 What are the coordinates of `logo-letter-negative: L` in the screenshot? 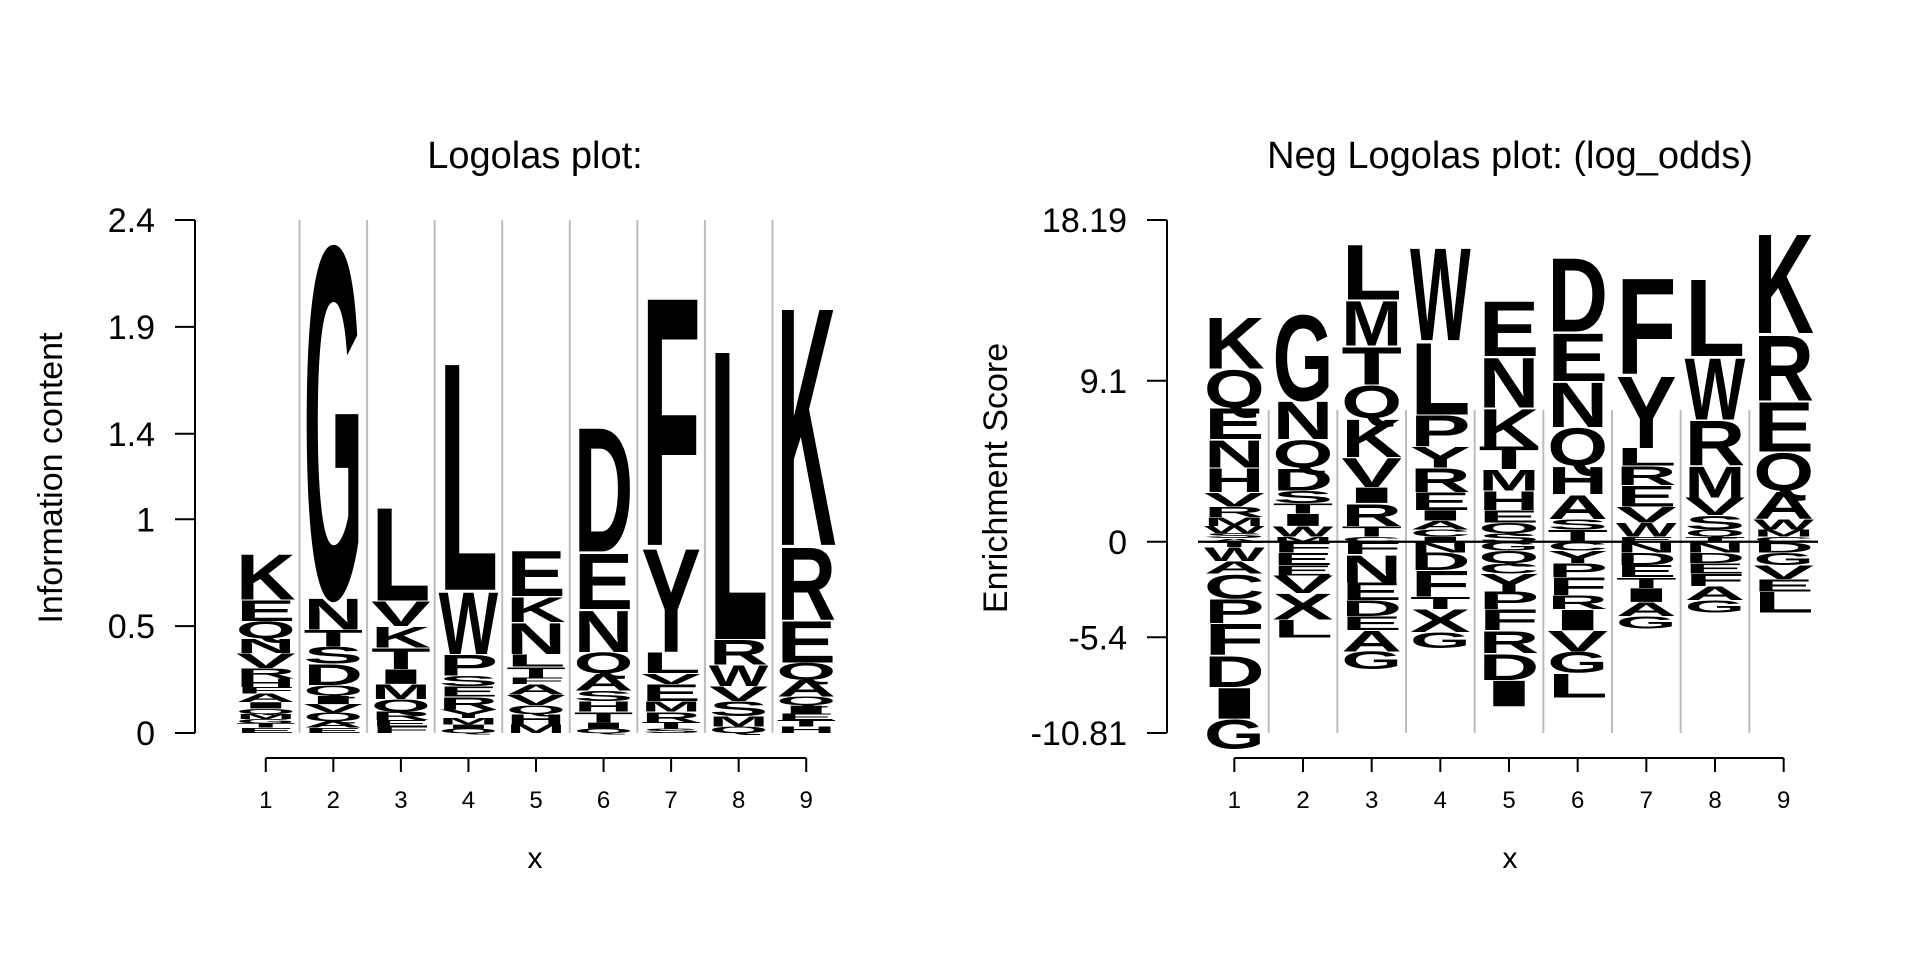 It's located at (1577, 685).